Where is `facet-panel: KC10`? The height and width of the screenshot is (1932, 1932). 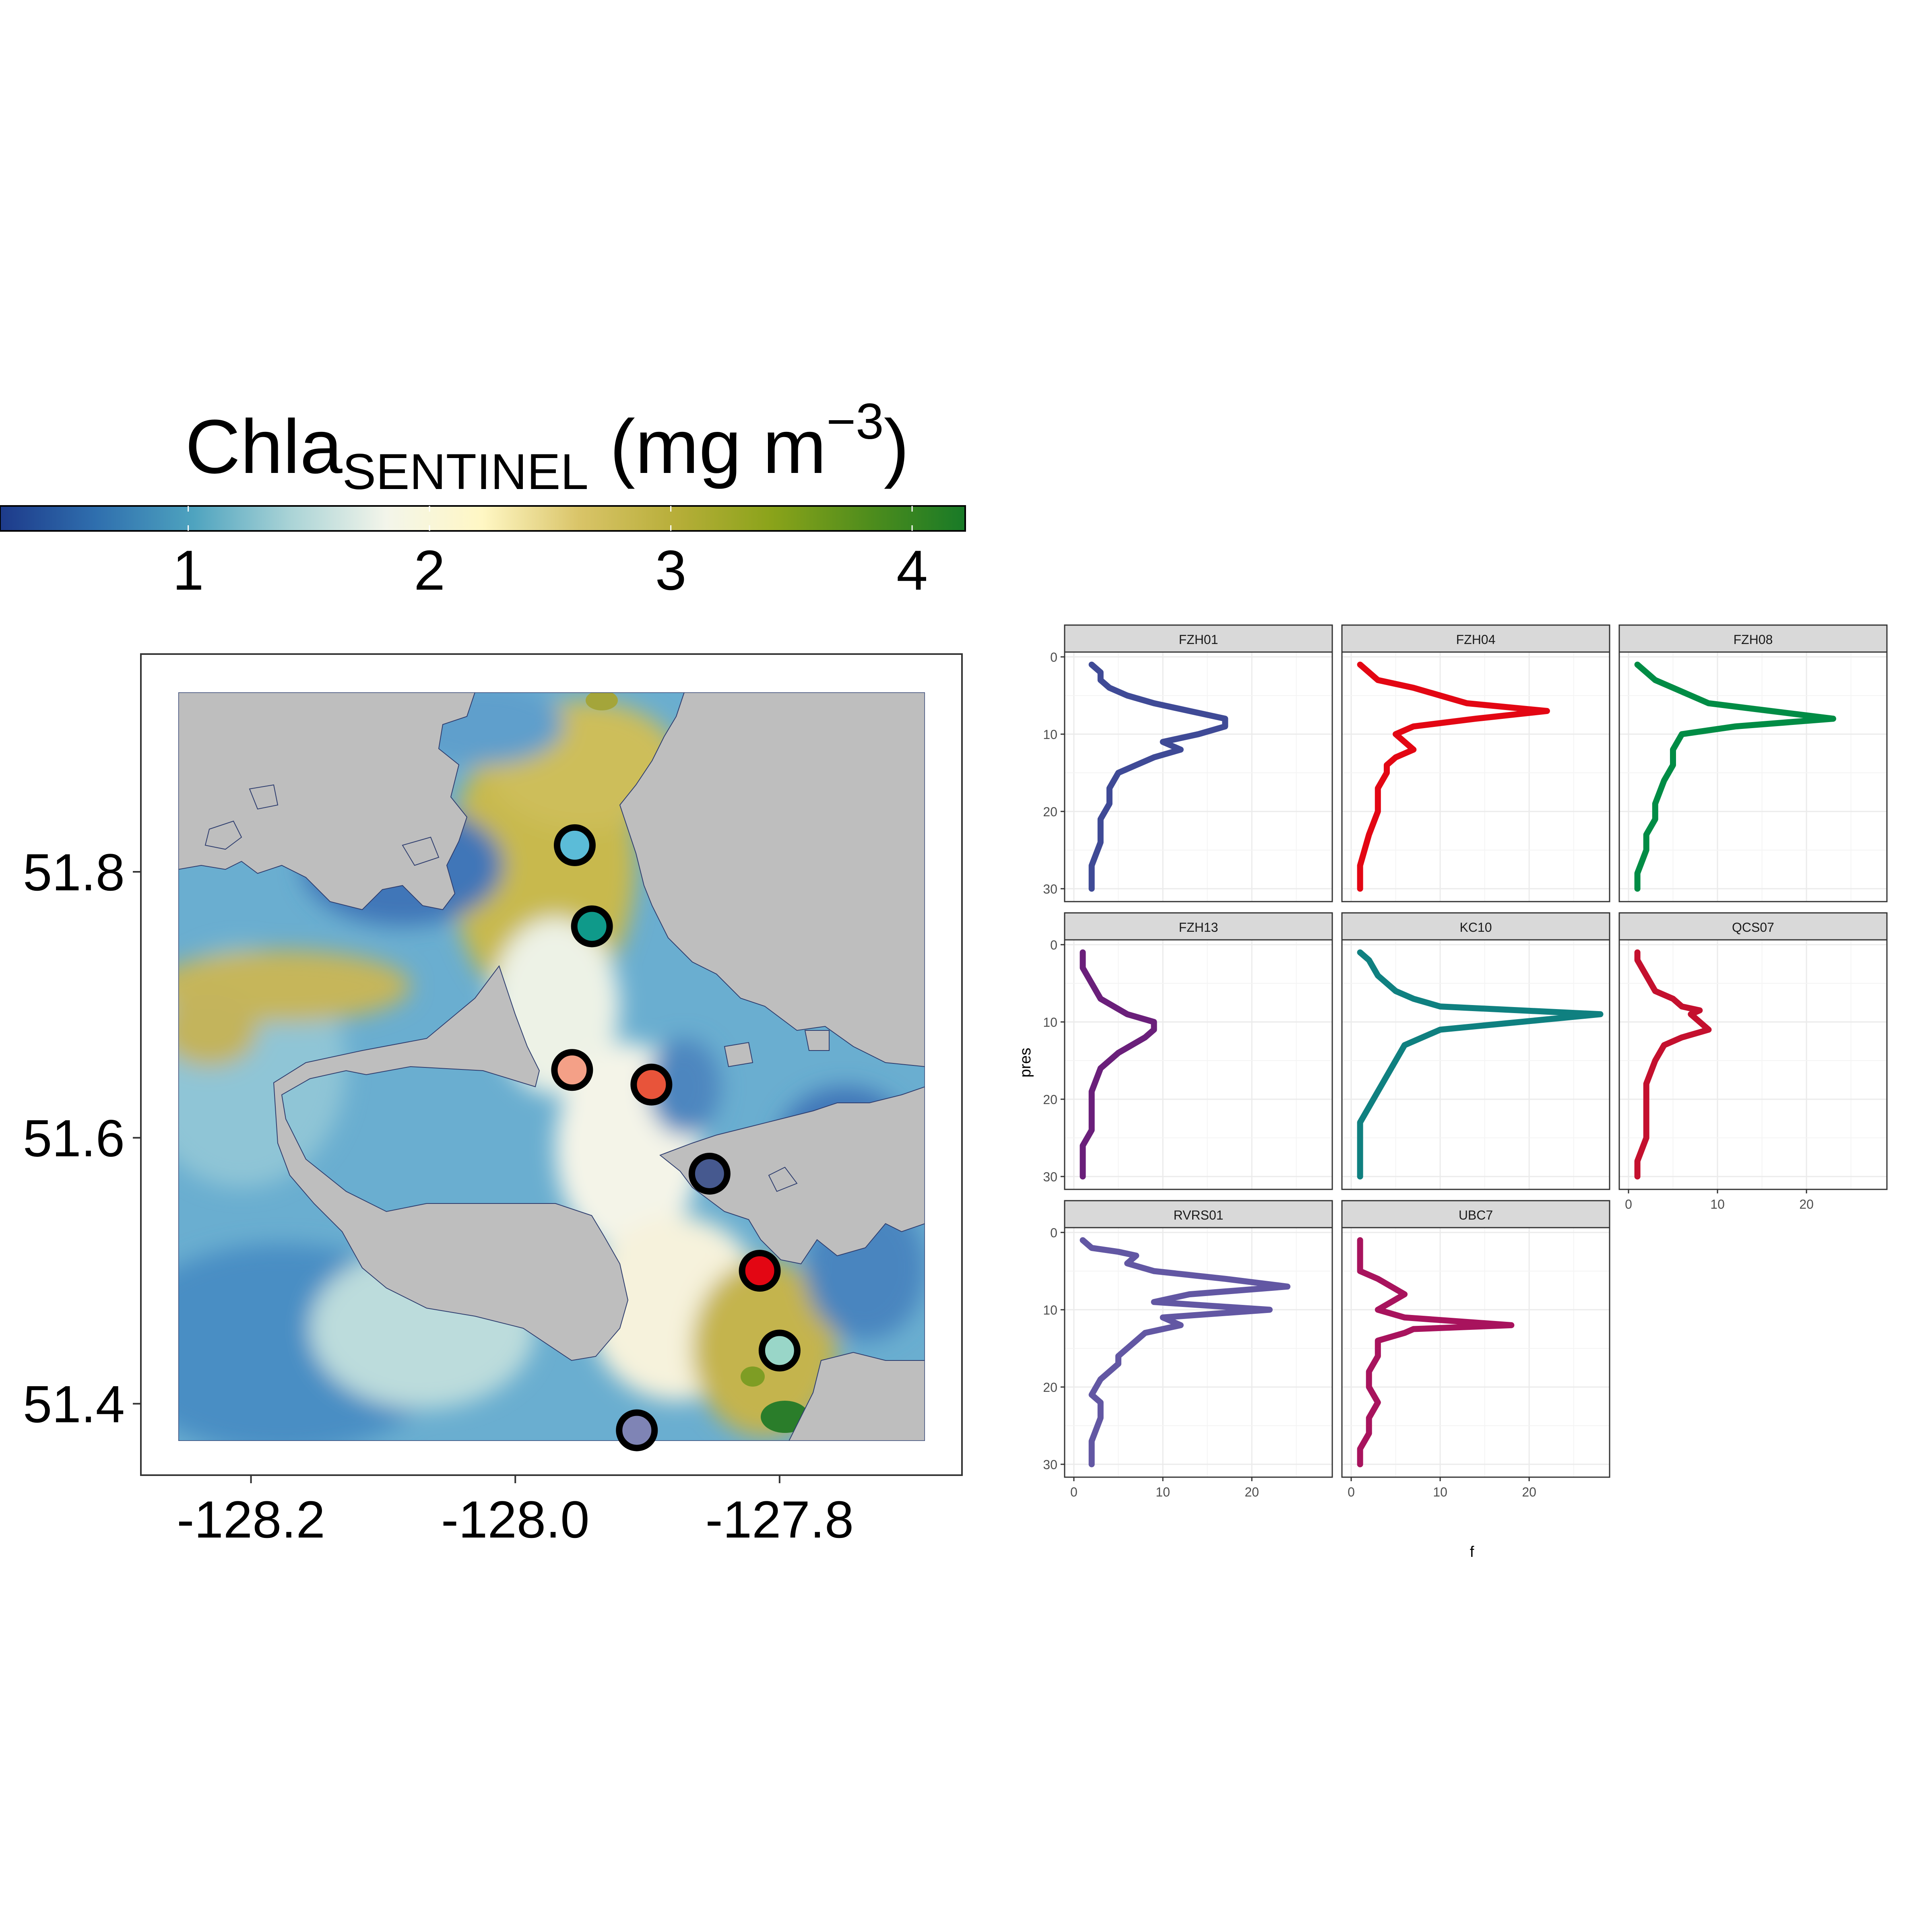 facet-panel: KC10 is located at coordinates (1475, 1051).